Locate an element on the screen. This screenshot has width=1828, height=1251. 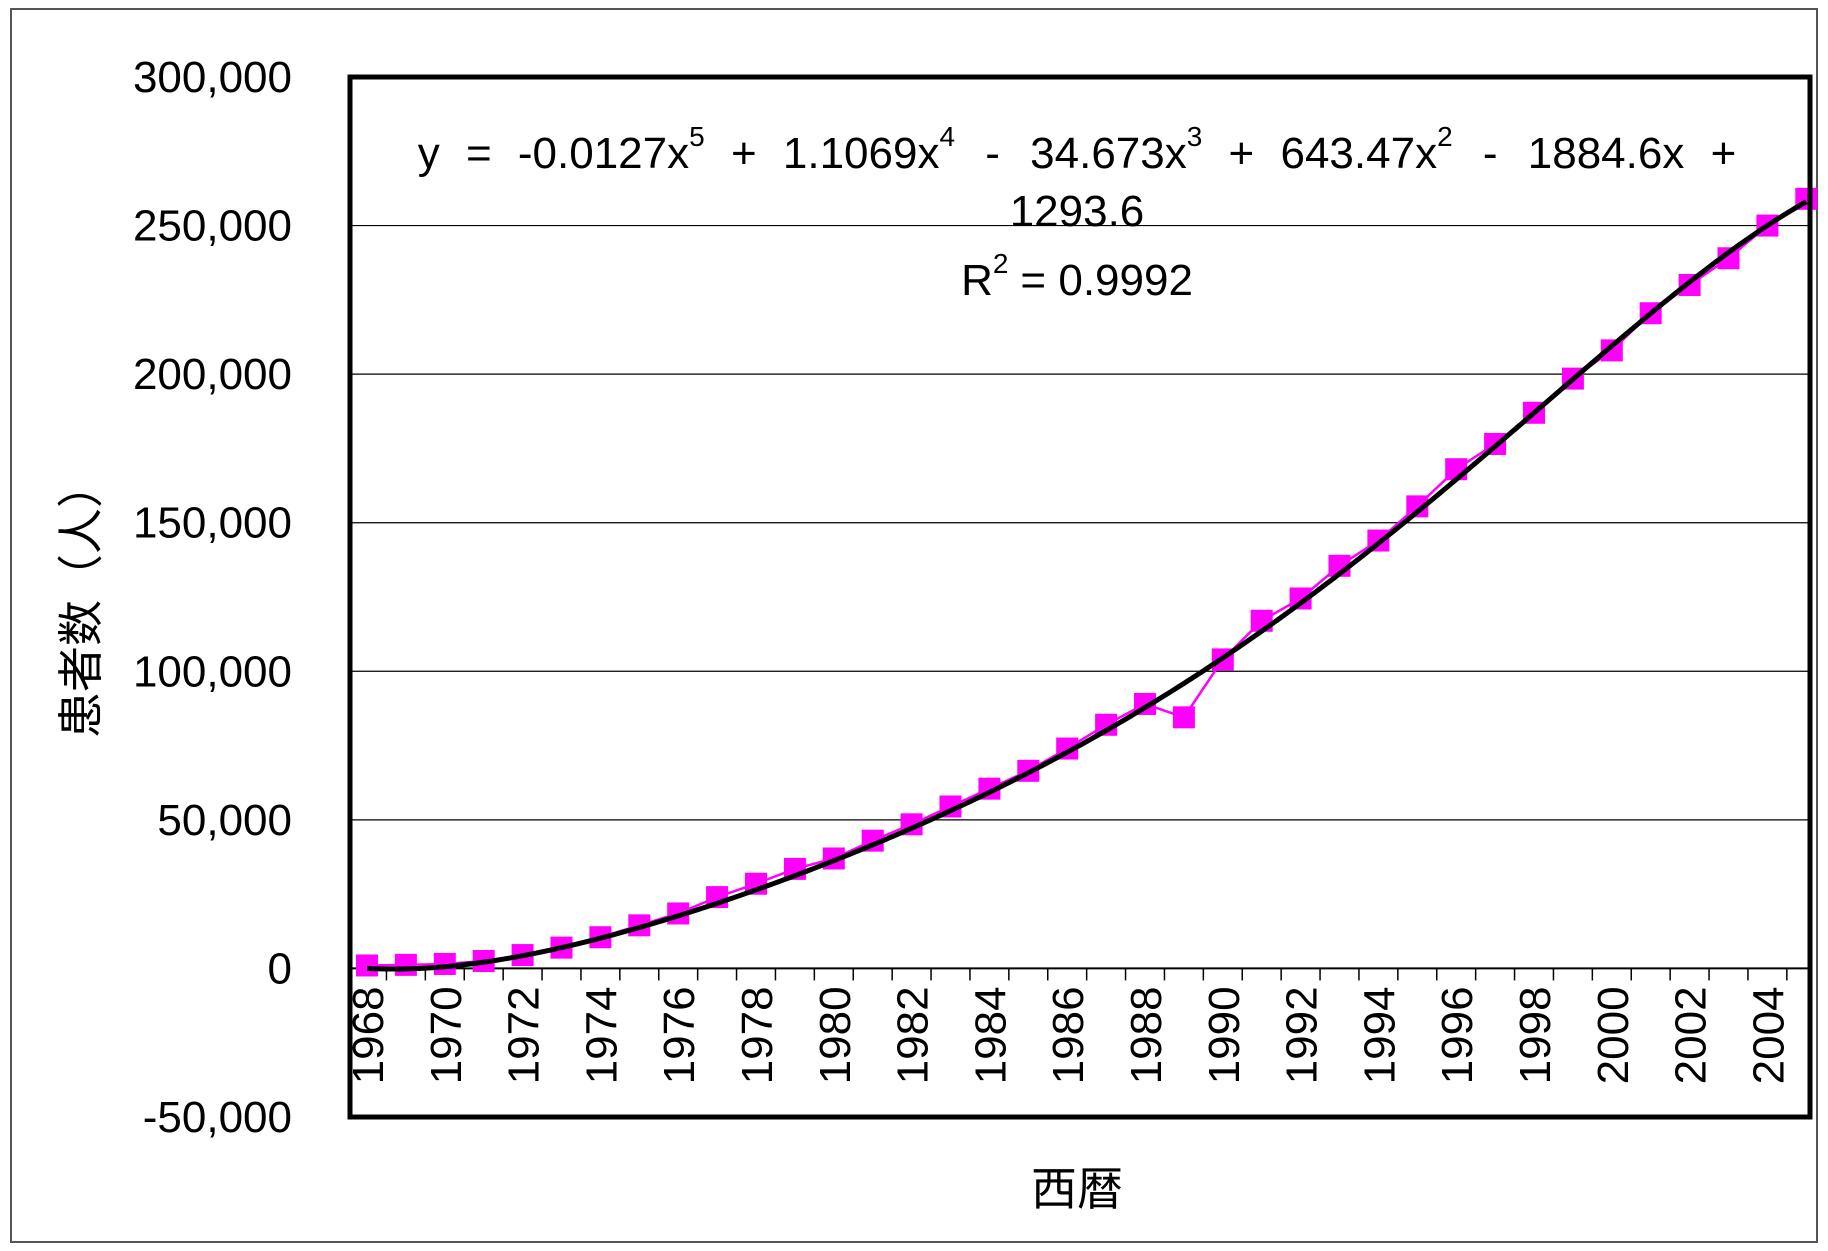
eq-op4: - is located at coordinates (1490, 153).